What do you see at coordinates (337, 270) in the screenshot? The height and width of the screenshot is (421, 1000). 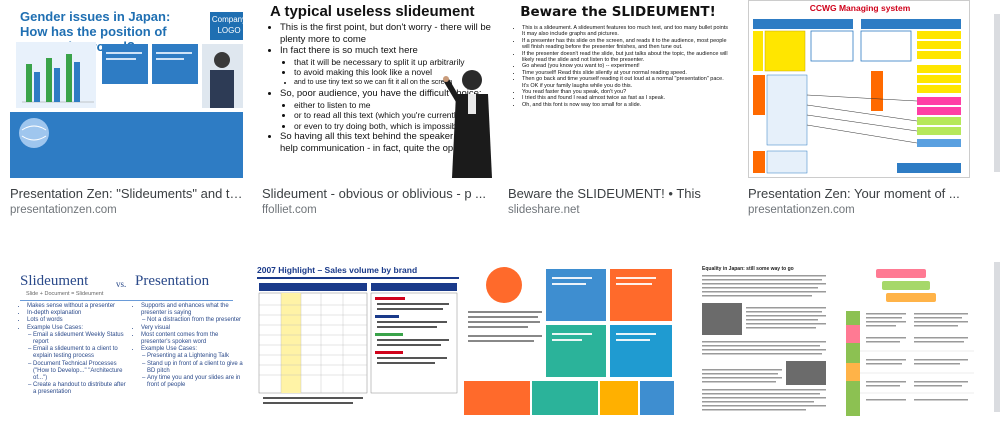 I see `slide-title: 2007 Highlight – Sales volume by brand` at bounding box center [337, 270].